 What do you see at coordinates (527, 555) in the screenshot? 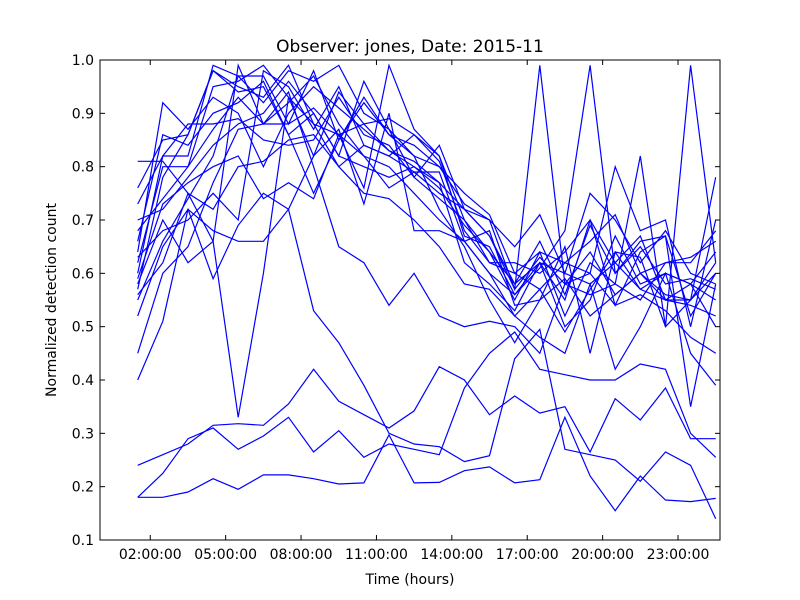
I see `x-tick-label: 17:00:00` at bounding box center [527, 555].